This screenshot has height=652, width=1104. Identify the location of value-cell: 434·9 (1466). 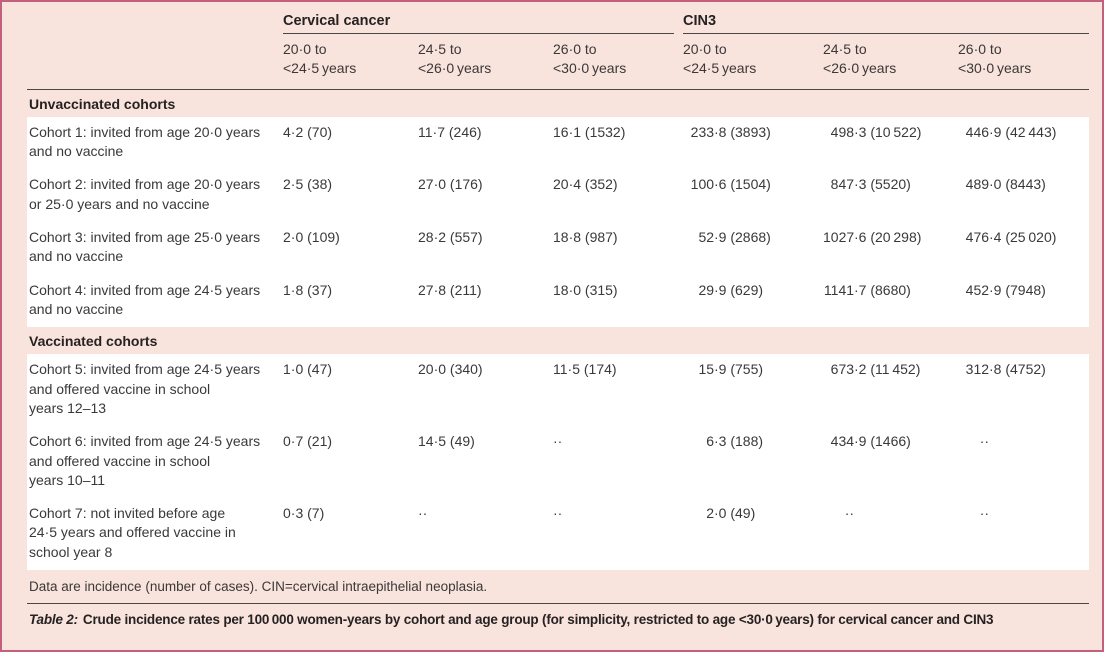
(891, 462).